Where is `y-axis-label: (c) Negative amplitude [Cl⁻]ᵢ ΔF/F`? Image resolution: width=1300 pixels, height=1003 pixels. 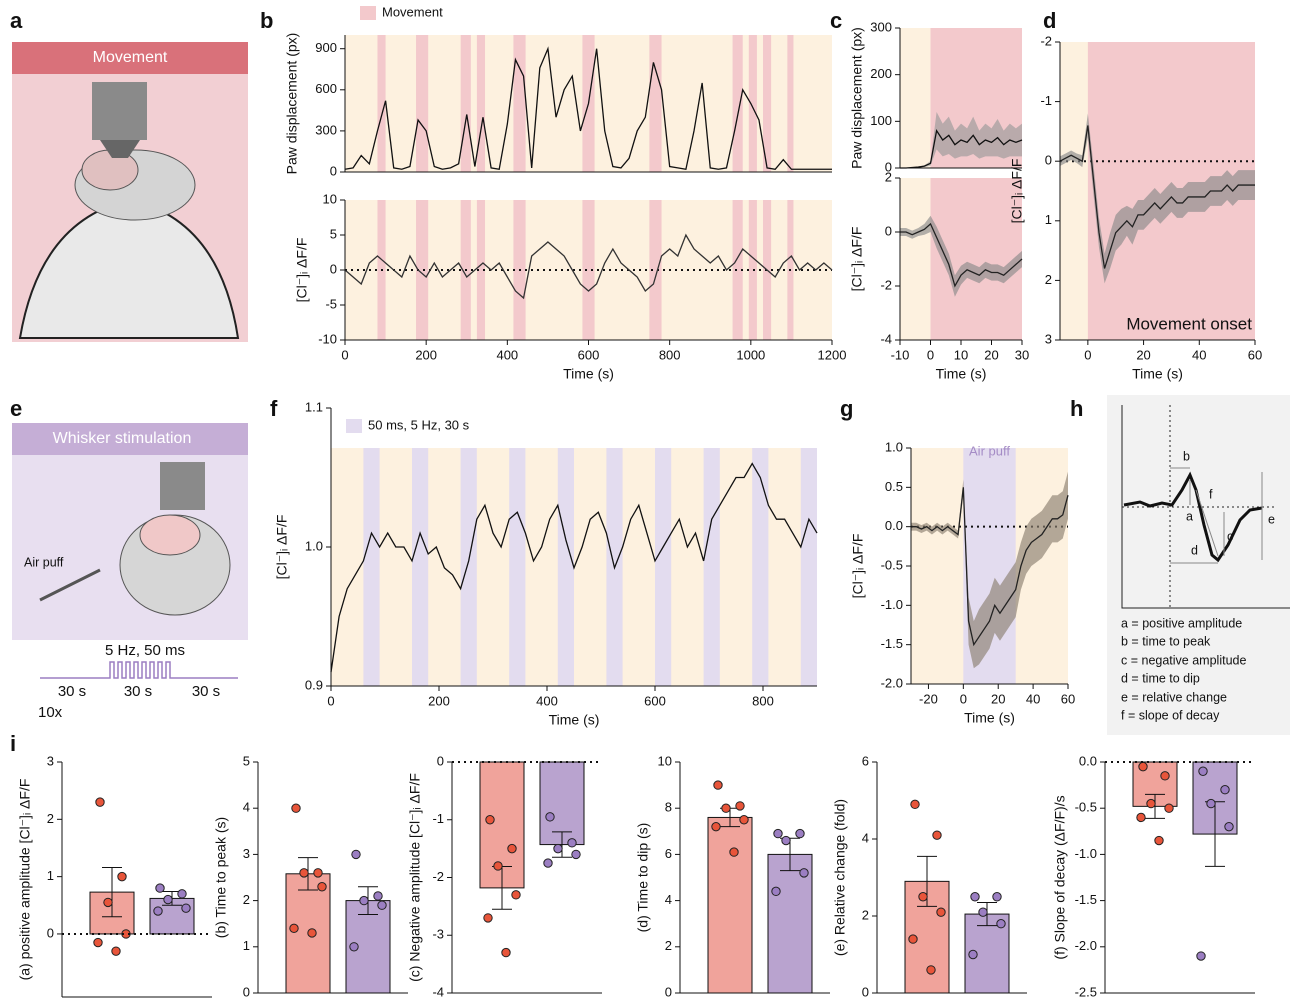
y-axis-label: (c) Negative amplitude [Cl⁻]ᵢ ΔF/F is located at coordinates (415, 877).